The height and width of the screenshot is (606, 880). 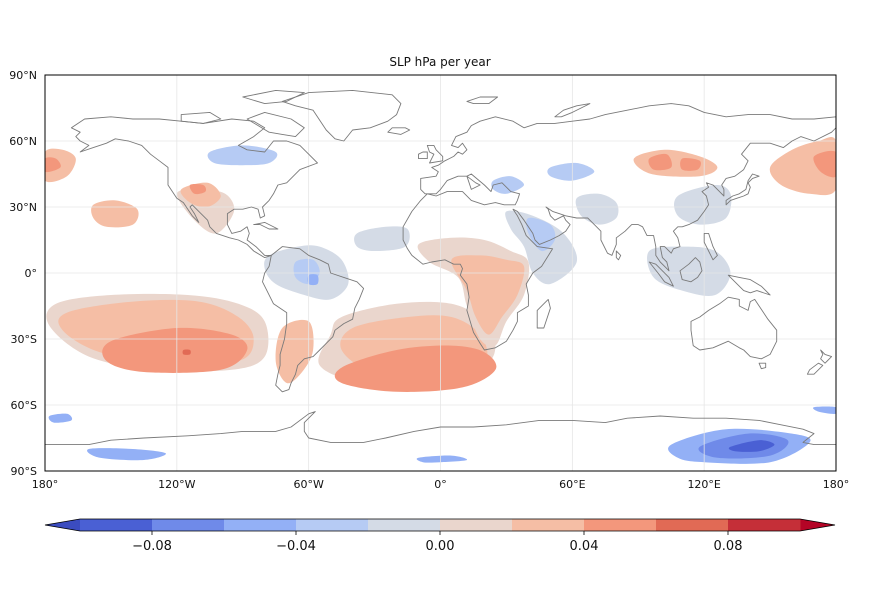 What do you see at coordinates (440, 536) in the screenshot?
I see `colorbar: −0.08 −0.04 0.00 0.04 0.08` at bounding box center [440, 536].